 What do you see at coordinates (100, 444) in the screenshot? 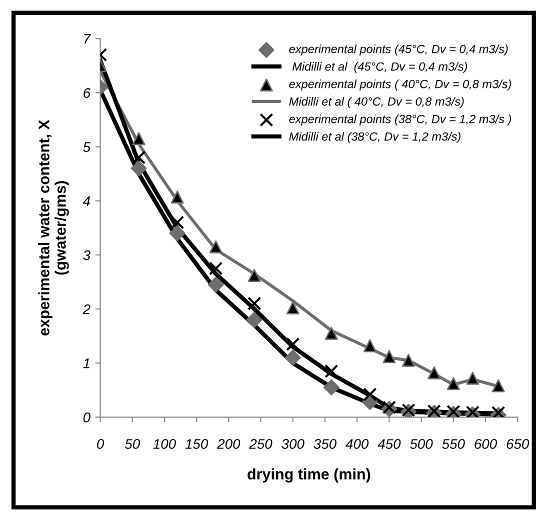
I see `x-tick-label: 0` at bounding box center [100, 444].